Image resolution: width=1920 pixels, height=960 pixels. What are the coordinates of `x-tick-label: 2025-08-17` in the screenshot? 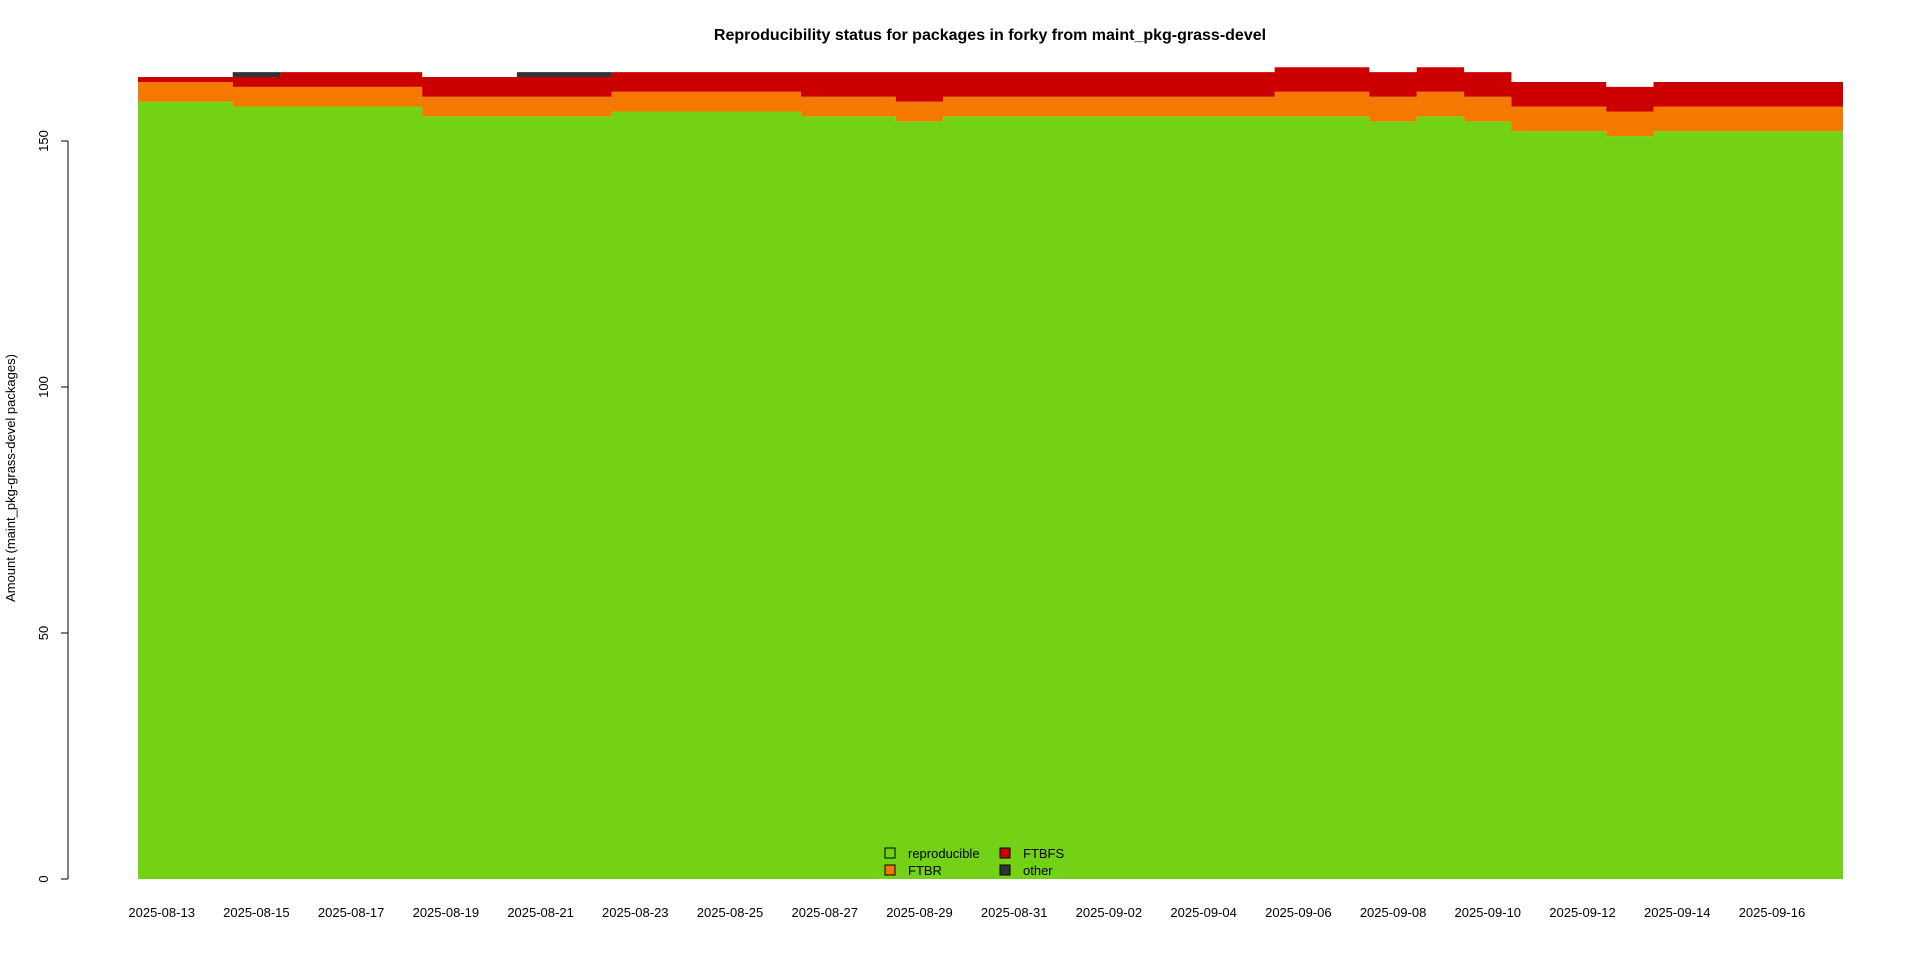 It's located at (351, 912).